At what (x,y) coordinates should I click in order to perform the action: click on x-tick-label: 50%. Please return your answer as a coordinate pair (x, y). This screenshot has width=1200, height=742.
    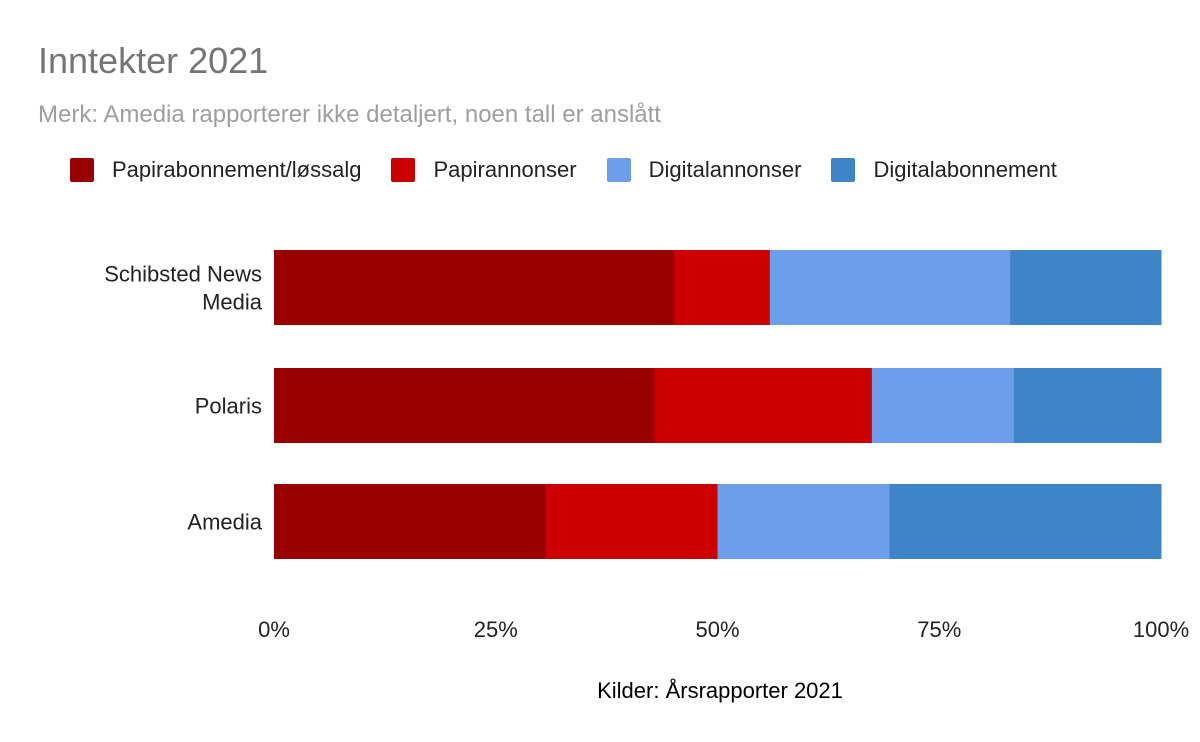
    Looking at the image, I should click on (717, 629).